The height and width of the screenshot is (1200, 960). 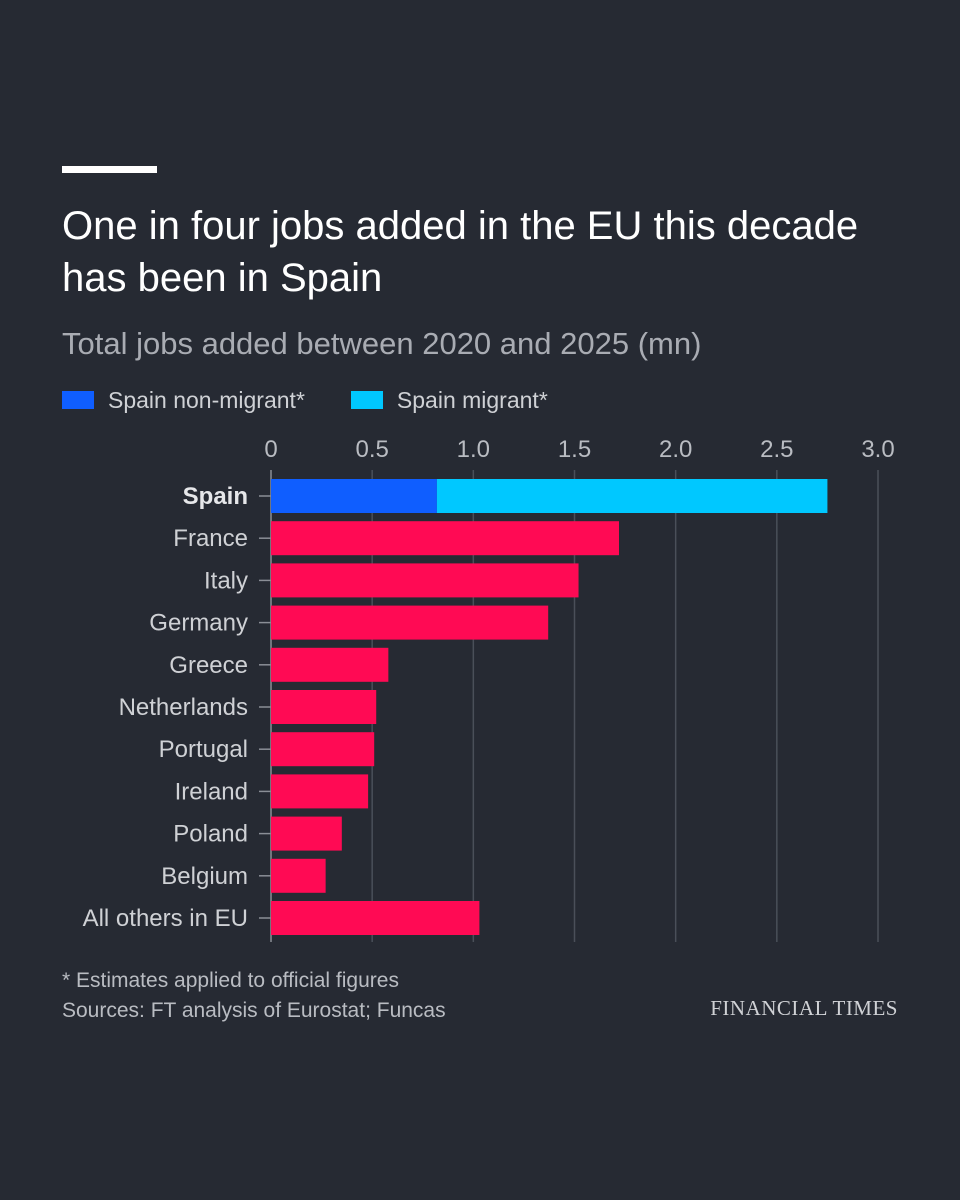 What do you see at coordinates (574, 449) in the screenshot?
I see `x-tick-label: 1.5` at bounding box center [574, 449].